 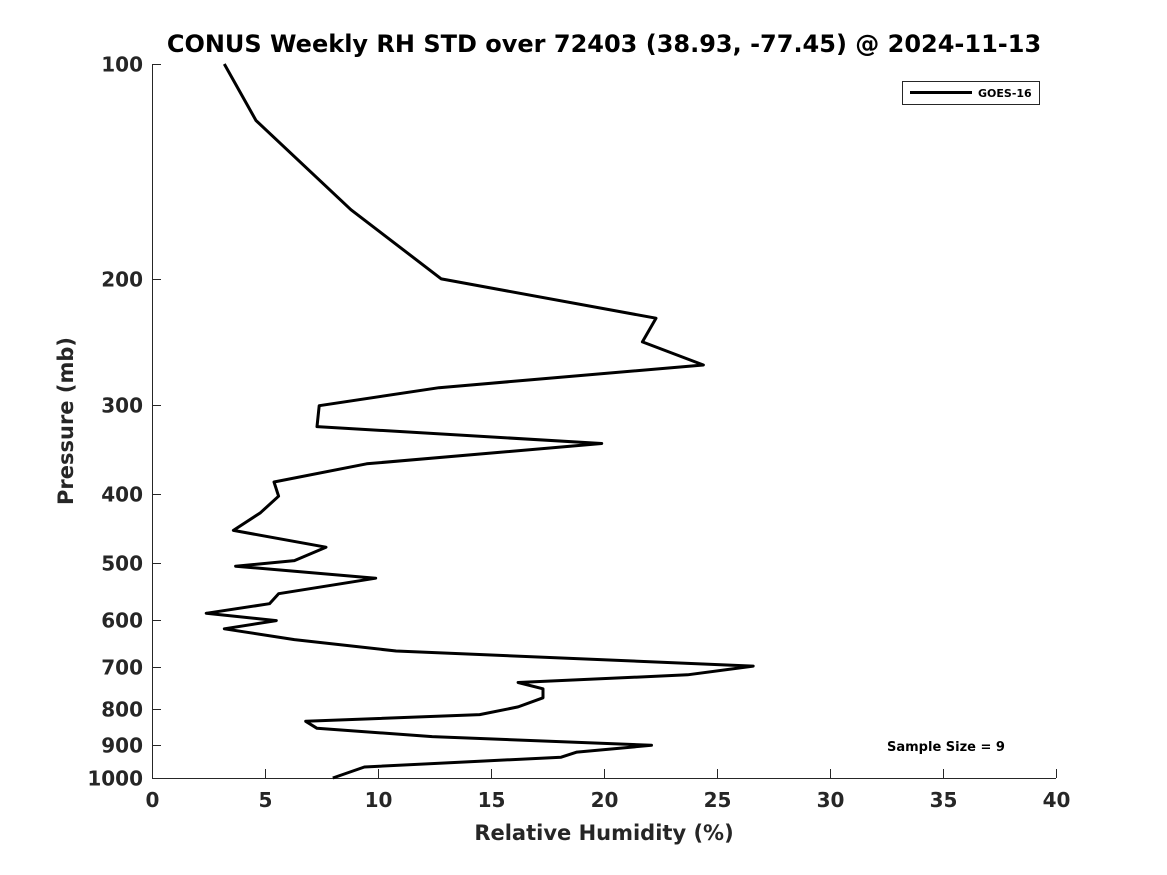 What do you see at coordinates (122, 564) in the screenshot?
I see `y-tick-label: 500` at bounding box center [122, 564].